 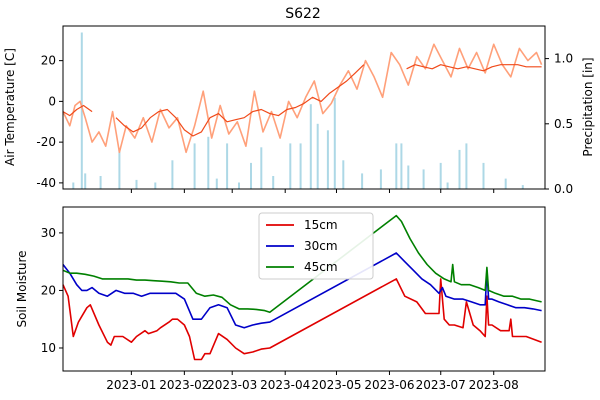 I want to click on legend-label: 30cm, so click(x=321, y=246).